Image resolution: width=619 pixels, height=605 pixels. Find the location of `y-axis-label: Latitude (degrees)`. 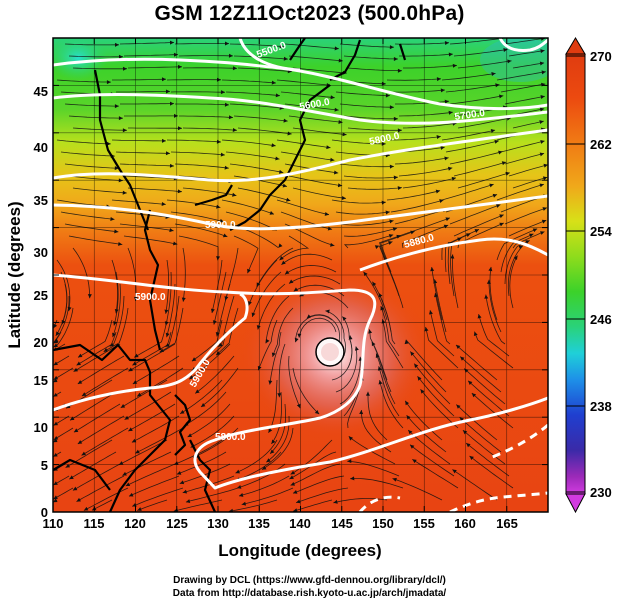

y-axis-label: Latitude (degrees) is located at coordinates (14, 274).